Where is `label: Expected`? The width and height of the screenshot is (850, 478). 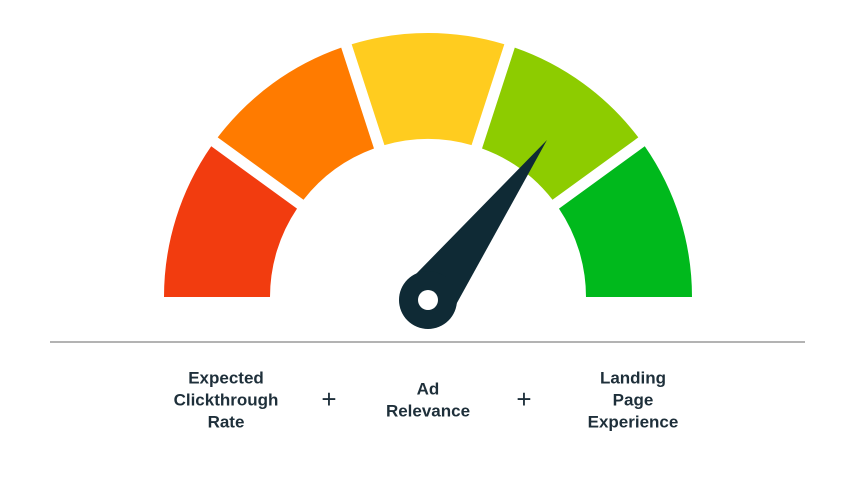
label: Expected is located at coordinates (226, 377).